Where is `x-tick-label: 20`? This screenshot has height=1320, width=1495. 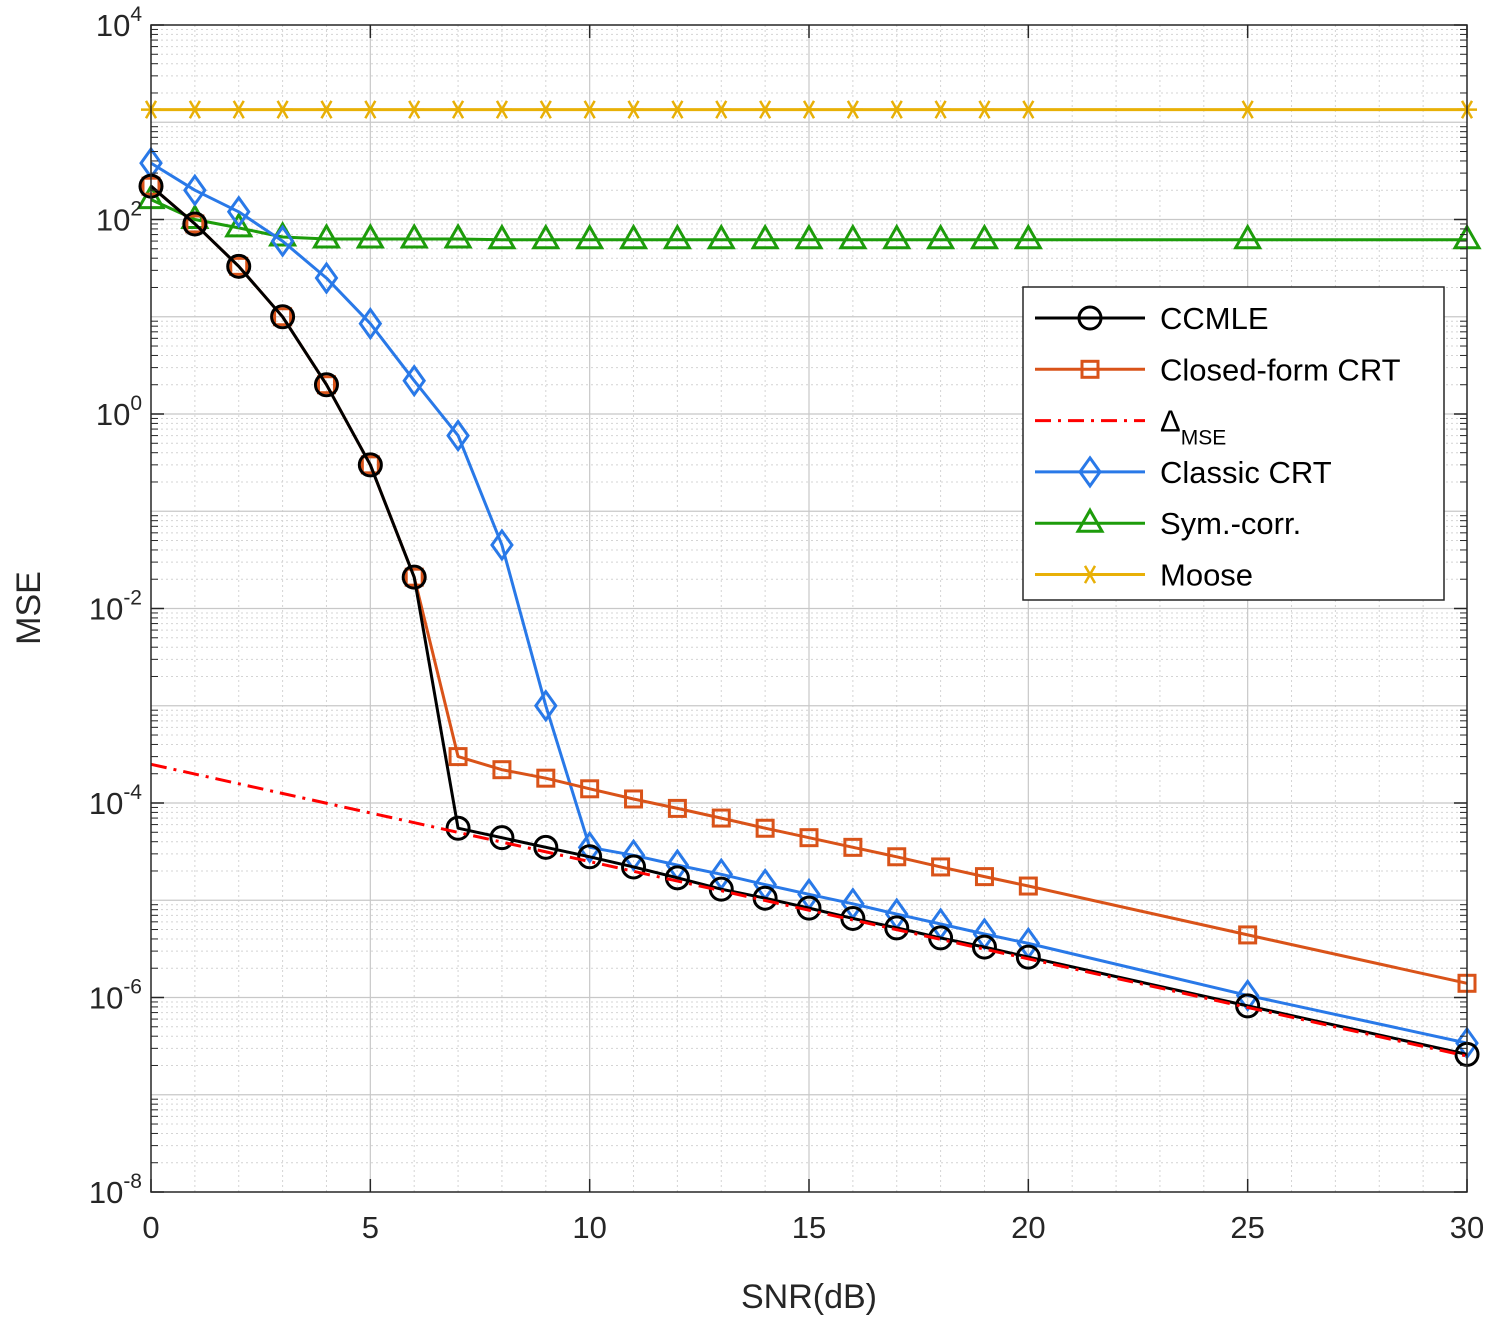 x-tick-label: 20 is located at coordinates (1028, 1227).